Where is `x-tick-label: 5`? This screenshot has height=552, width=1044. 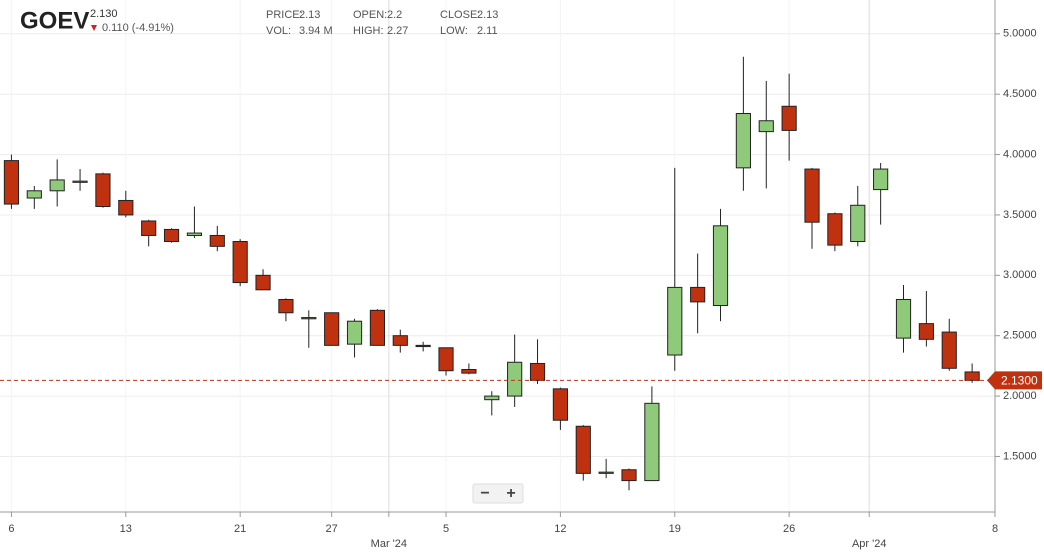
x-tick-label: 5 is located at coordinates (446, 529).